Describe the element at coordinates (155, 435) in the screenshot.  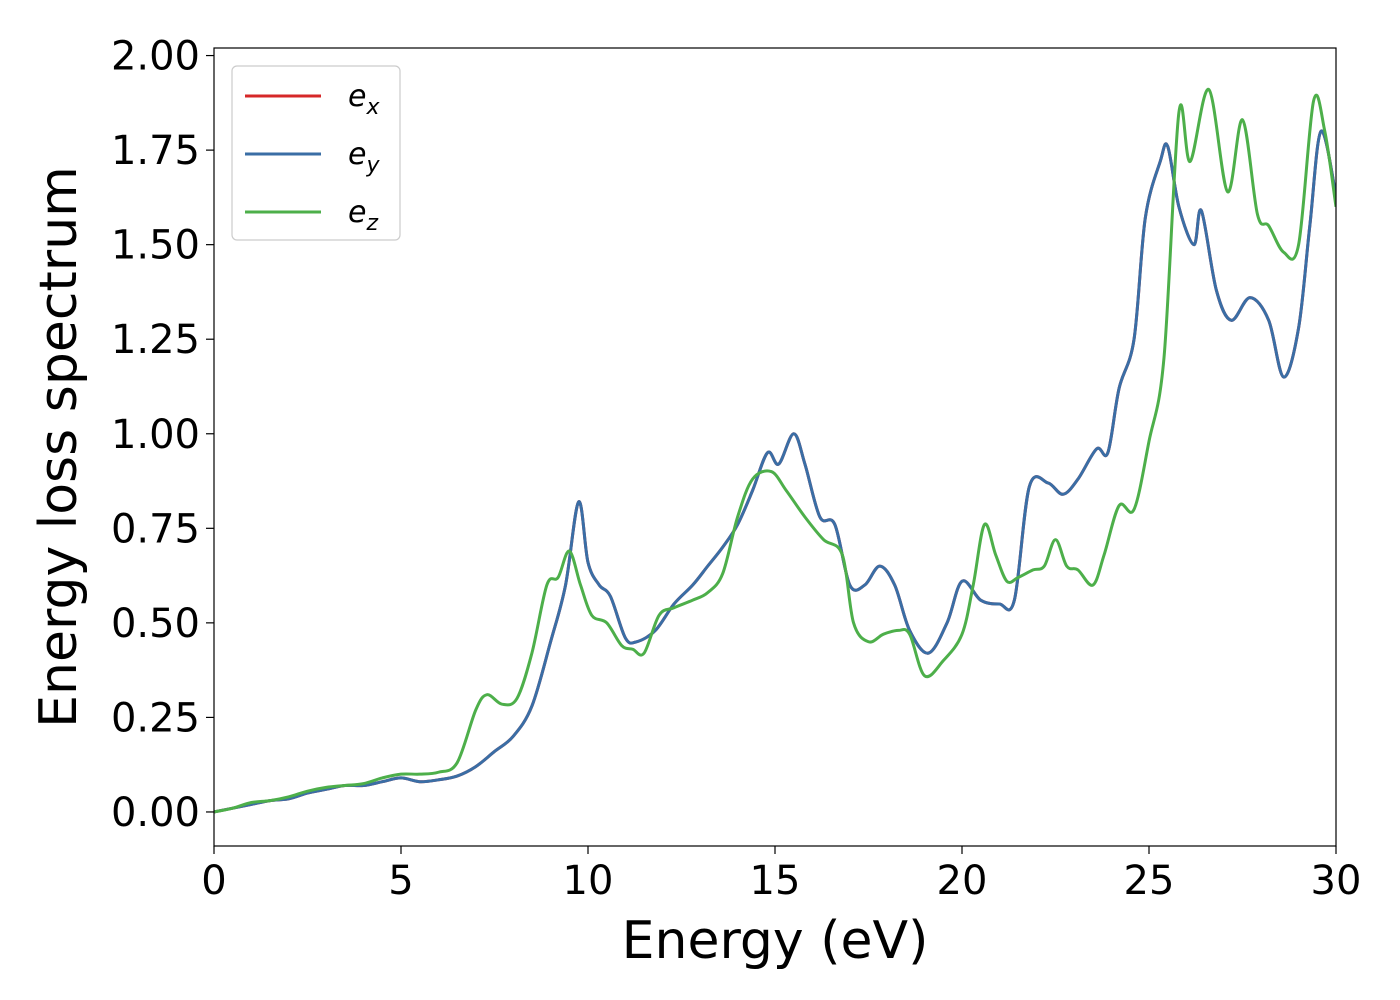
I see `y-tick-label: 1.00` at that location.